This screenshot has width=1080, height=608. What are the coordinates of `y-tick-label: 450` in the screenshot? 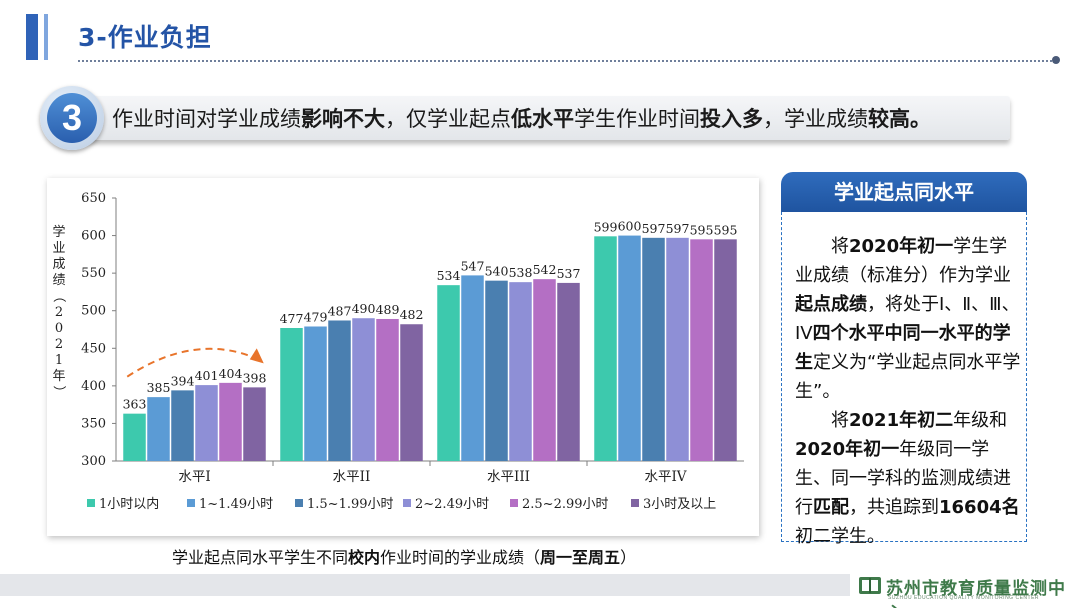 It's located at (93, 348).